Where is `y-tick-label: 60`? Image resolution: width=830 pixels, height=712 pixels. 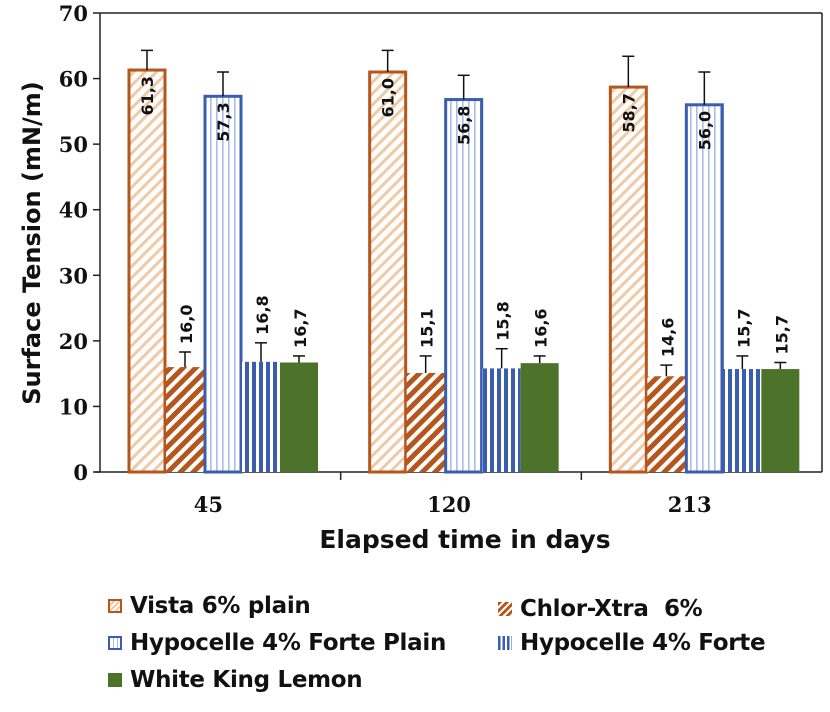 y-tick-label: 60 is located at coordinates (73, 79).